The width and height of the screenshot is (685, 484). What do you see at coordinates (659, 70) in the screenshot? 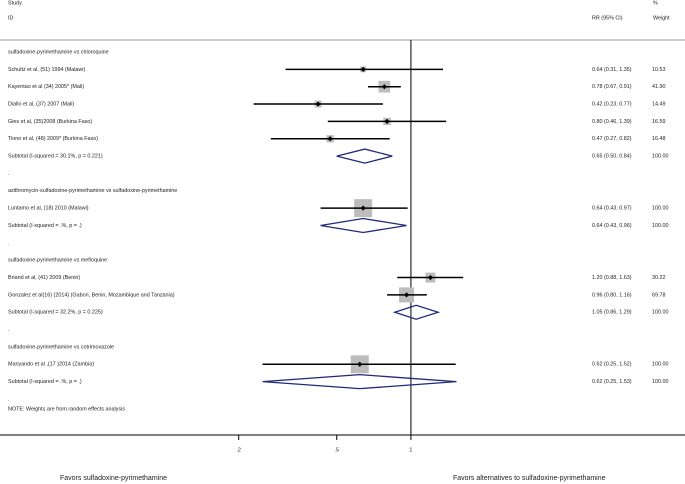
I see `weight-label: 10.53` at bounding box center [659, 70].